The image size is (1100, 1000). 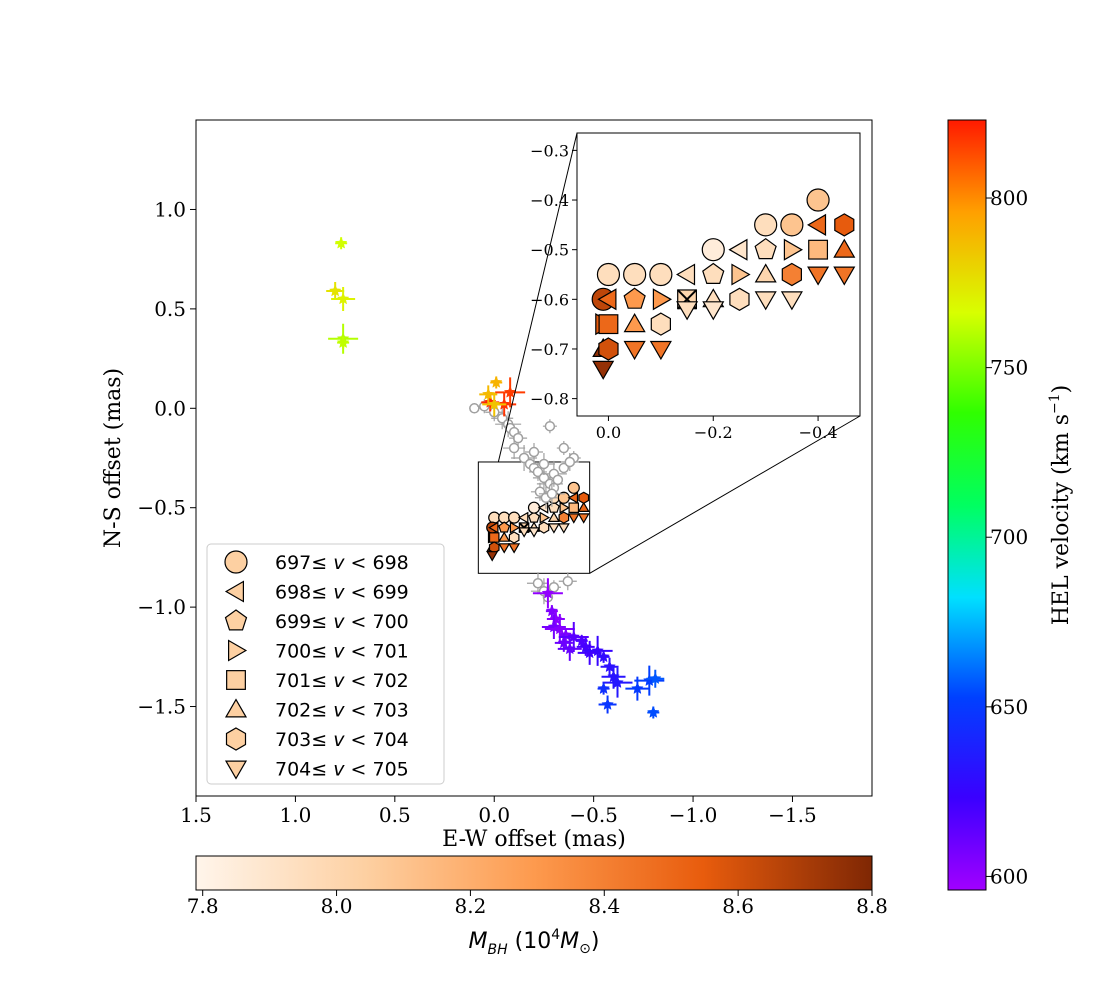 What do you see at coordinates (342, 652) in the screenshot?
I see `legend-entry-label: 700≤ v < 701` at bounding box center [342, 652].